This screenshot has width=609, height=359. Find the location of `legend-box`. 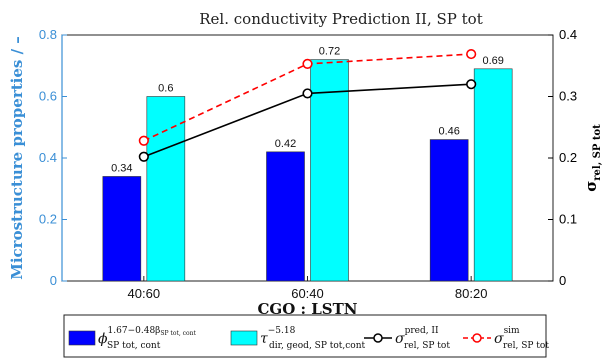

legend-box is located at coordinates (305, 336).